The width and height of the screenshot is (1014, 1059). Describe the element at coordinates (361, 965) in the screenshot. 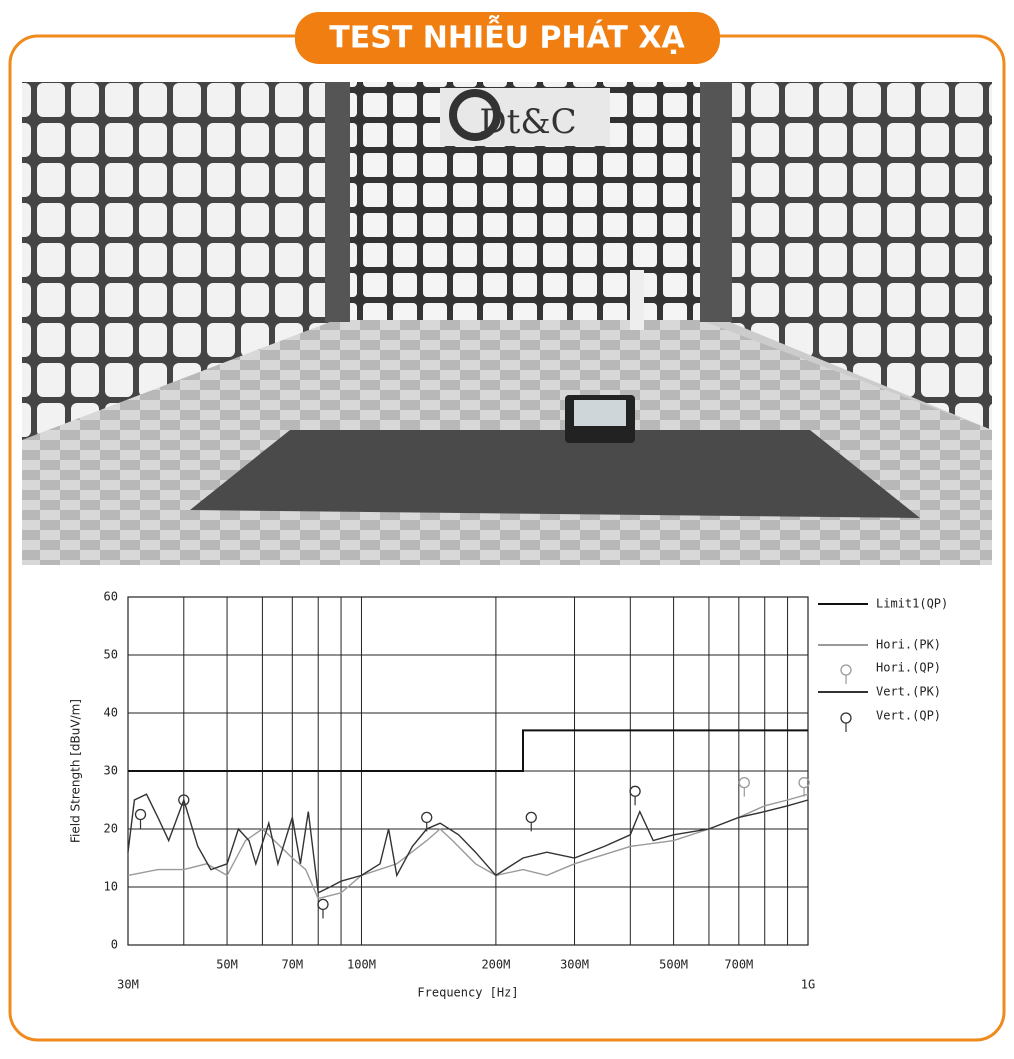

I see `x-tick-label: 100M` at that location.